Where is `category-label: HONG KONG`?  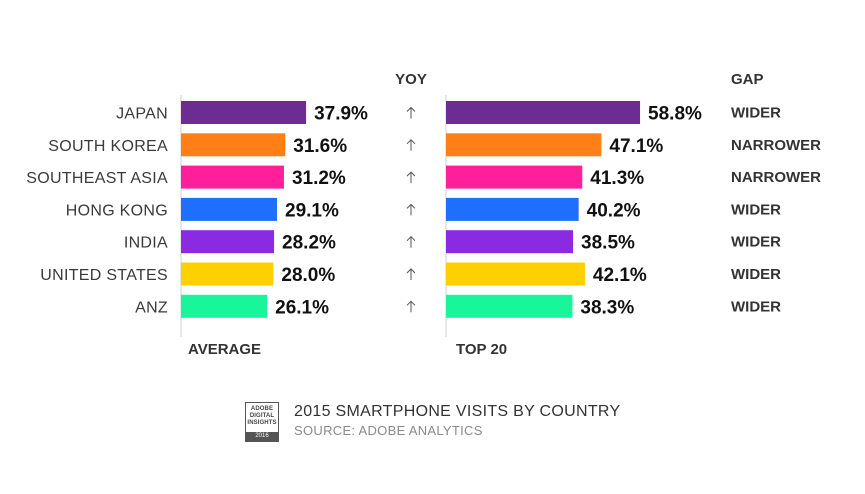 category-label: HONG KONG is located at coordinates (117, 210).